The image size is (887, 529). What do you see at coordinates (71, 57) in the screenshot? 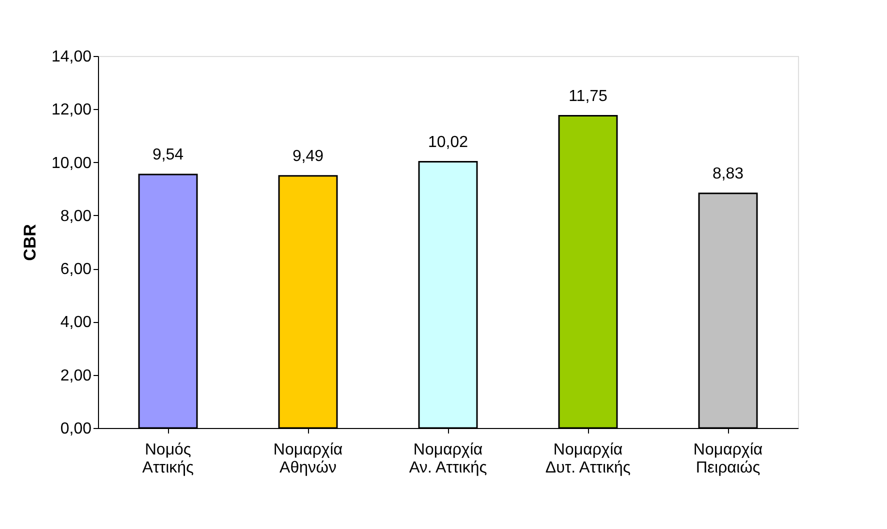
I see `y-tick-label: 14,00` at bounding box center [71, 57].